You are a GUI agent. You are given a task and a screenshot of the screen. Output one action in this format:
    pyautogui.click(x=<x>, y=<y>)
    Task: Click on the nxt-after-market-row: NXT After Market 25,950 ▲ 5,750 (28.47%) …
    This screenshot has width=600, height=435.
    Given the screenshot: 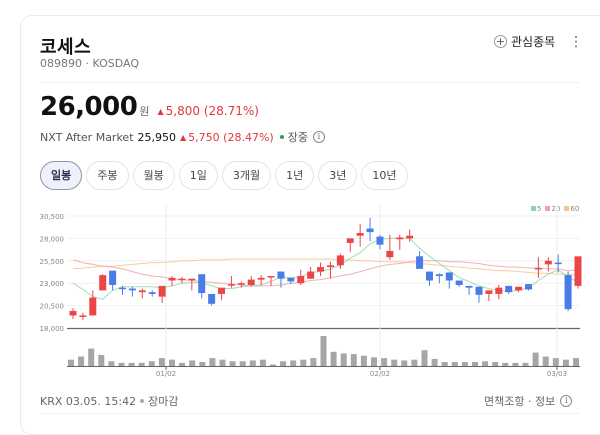 What is the action you would take?
    pyautogui.click(x=182, y=137)
    